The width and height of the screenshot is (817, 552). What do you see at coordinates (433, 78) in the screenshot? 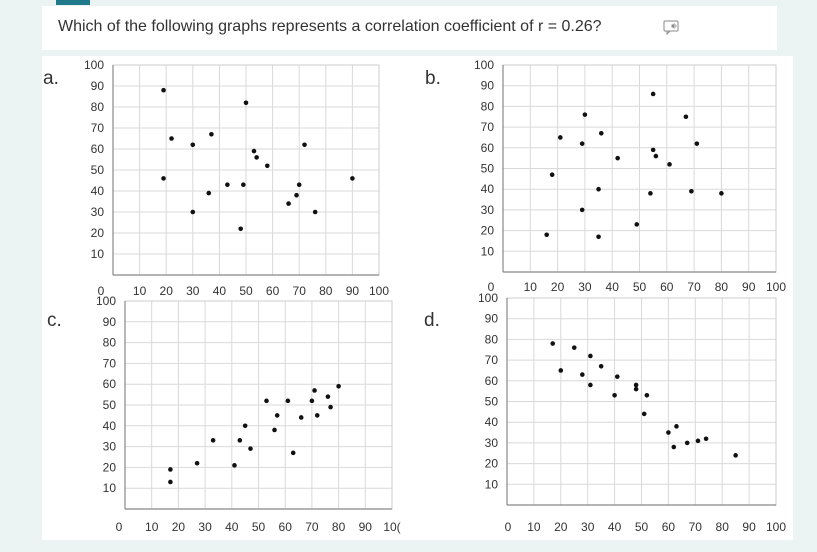
I see `option-label-b: b.` at bounding box center [433, 78].